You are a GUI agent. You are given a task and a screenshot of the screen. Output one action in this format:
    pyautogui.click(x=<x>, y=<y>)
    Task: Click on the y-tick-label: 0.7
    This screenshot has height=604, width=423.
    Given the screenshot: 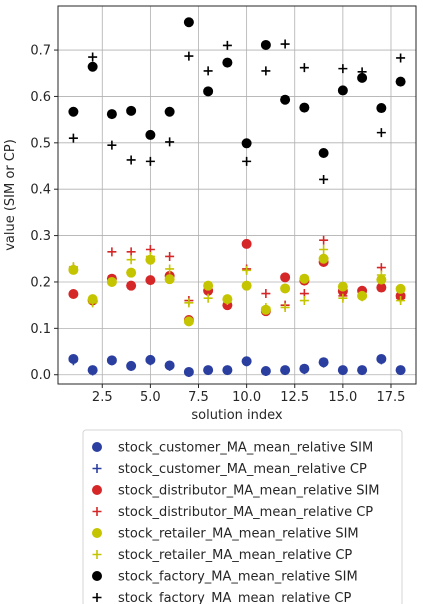 What is the action you would take?
    pyautogui.click(x=40, y=51)
    